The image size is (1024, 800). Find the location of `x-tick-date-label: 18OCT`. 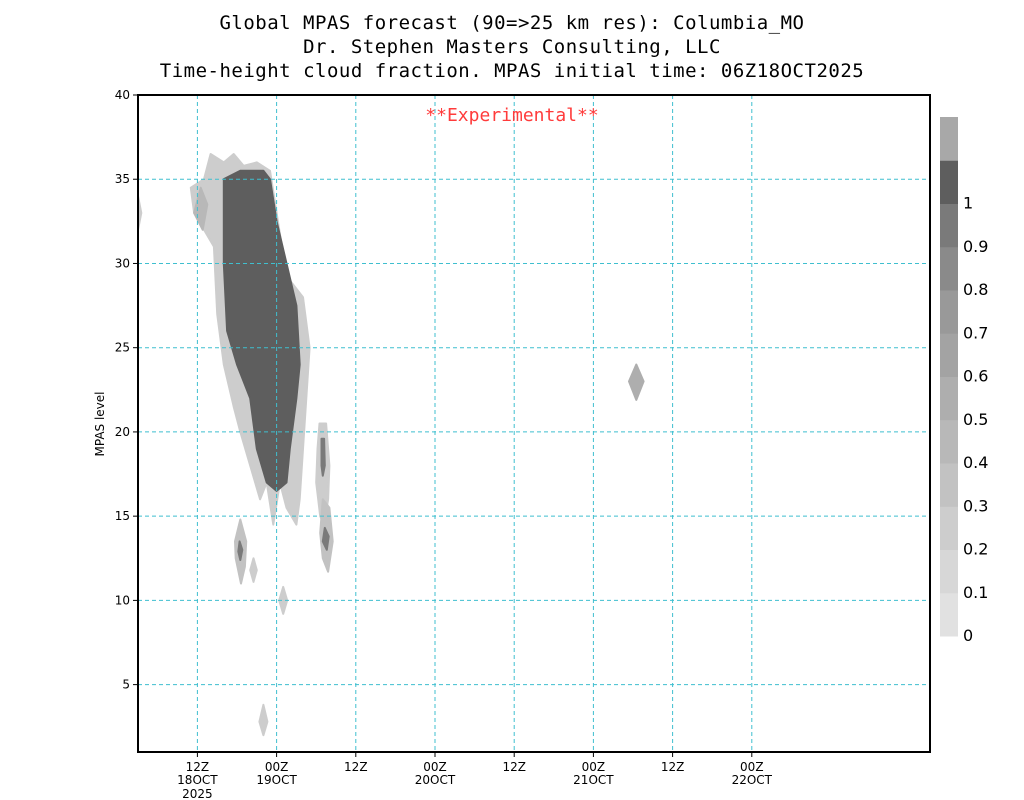

x-tick-date-label: 18OCT is located at coordinates (197, 780).